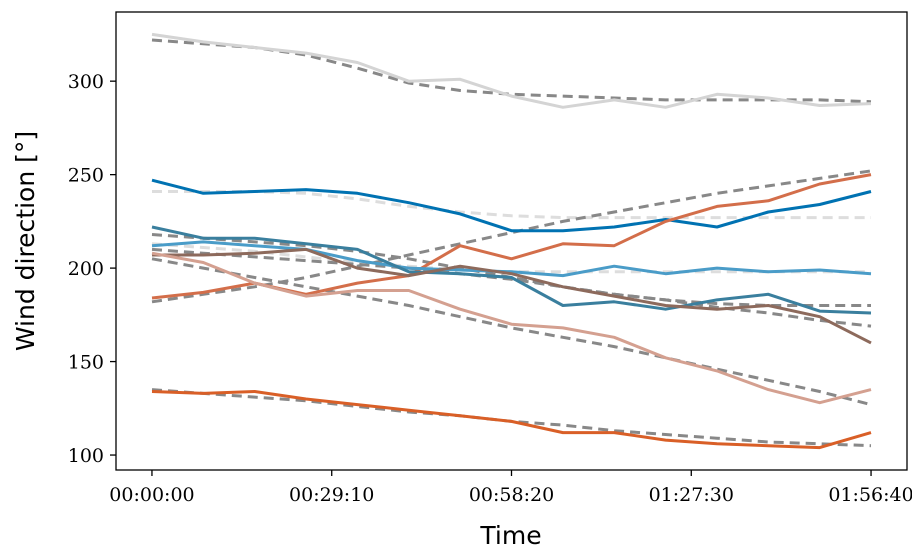 Image resolution: width=912 pixels, height=554 pixels. I want to click on x-tick-label: 01:27:30, so click(691, 495).